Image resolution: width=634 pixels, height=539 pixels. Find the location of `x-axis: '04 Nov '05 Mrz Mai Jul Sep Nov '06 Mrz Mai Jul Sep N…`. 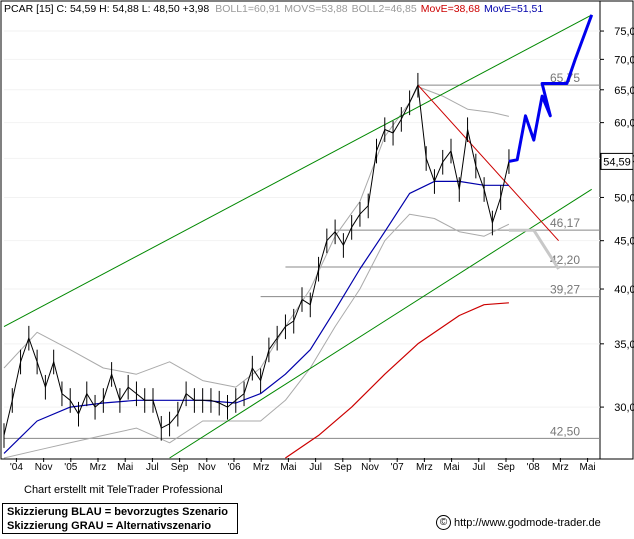

x-axis: '04 Nov '05 Mrz Mai Jul Sep Nov '06 Mrz Mai Jul Sep N… is located at coordinates (303, 465).